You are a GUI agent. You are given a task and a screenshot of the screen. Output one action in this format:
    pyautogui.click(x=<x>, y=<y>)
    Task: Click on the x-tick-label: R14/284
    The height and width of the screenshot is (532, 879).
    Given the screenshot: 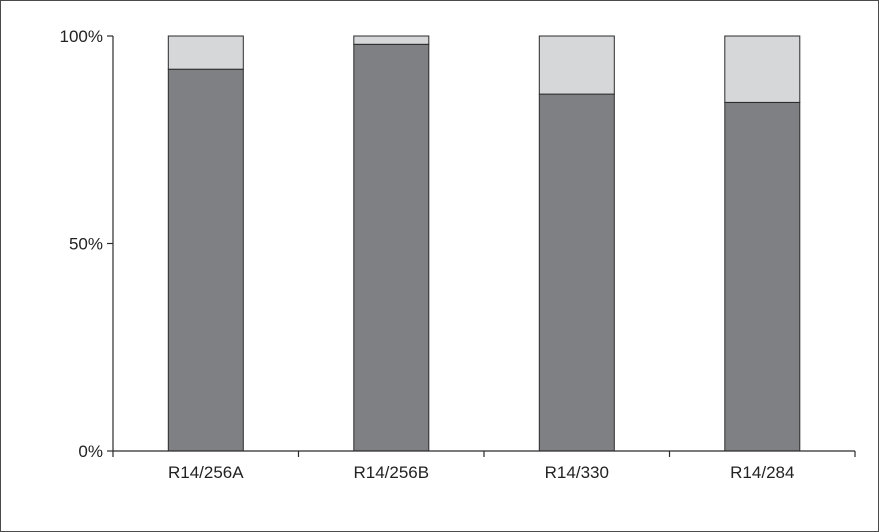 What is the action you would take?
    pyautogui.click(x=762, y=472)
    